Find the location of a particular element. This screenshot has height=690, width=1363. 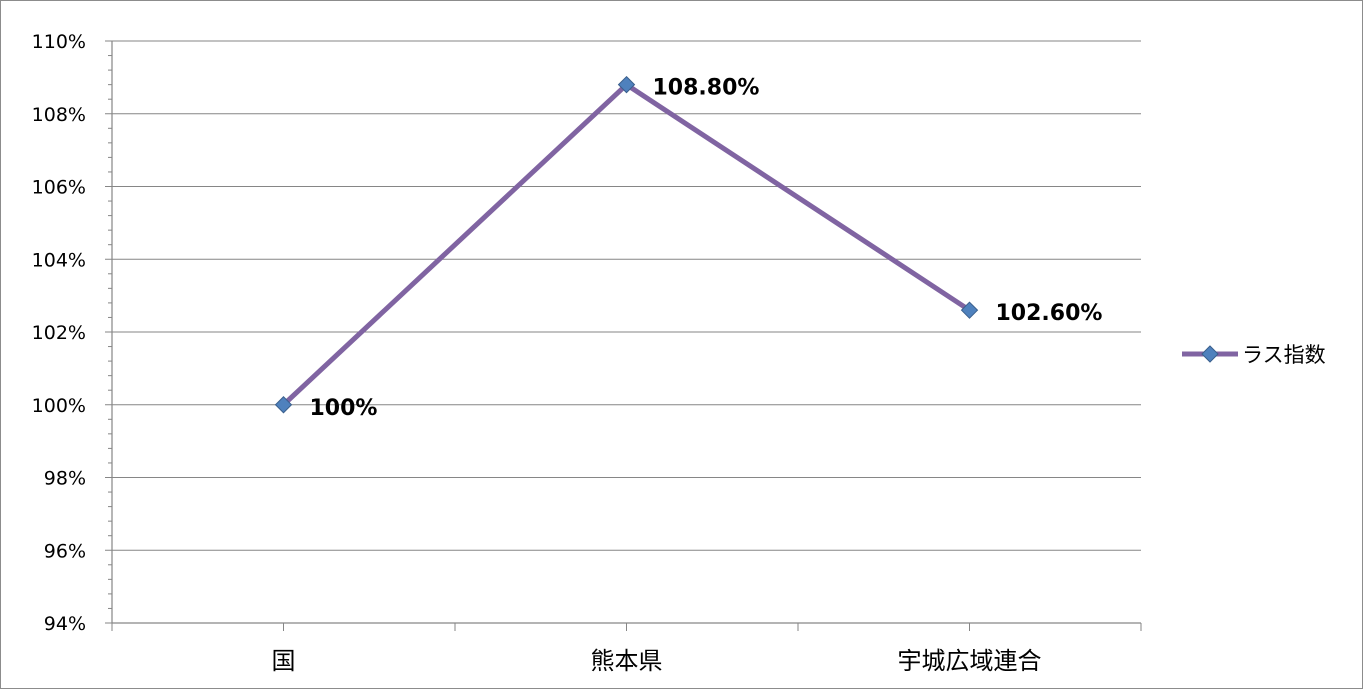

y-tick-label: 108% is located at coordinates (59, 115).